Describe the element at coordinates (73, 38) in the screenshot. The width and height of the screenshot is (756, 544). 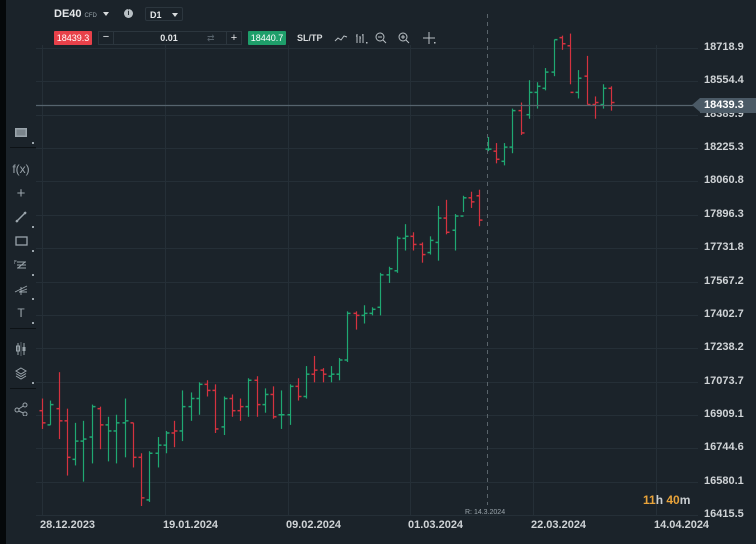
I see `sell-button: 18439.3` at that location.